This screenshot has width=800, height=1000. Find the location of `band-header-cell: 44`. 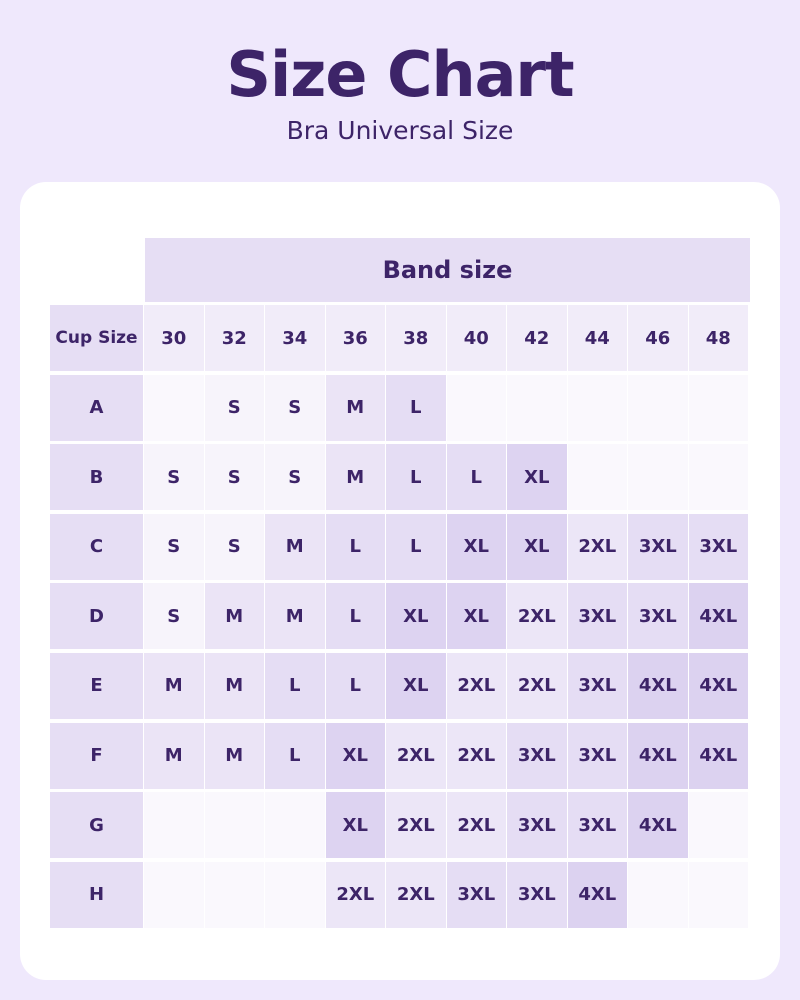

band-header-cell: 44 is located at coordinates (597, 338).